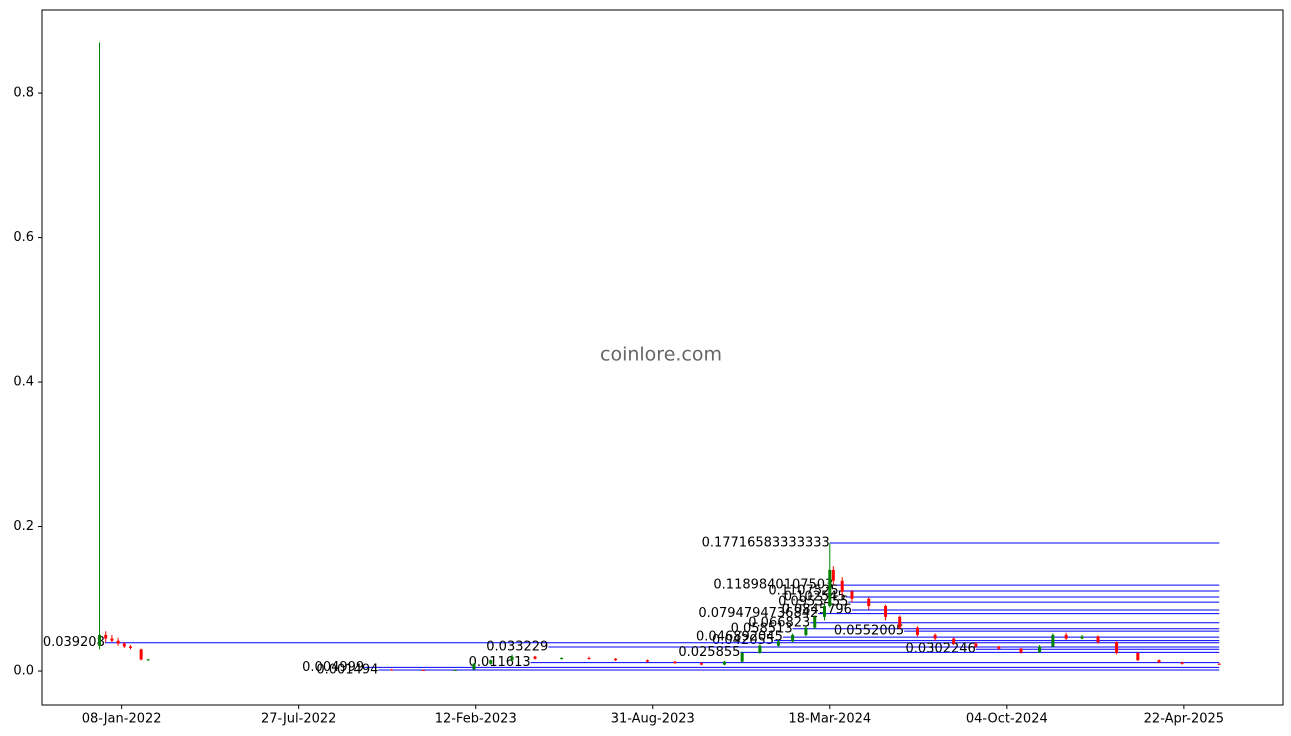  What do you see at coordinates (661, 355) in the screenshot?
I see `watermark: coinlore.com` at bounding box center [661, 355].